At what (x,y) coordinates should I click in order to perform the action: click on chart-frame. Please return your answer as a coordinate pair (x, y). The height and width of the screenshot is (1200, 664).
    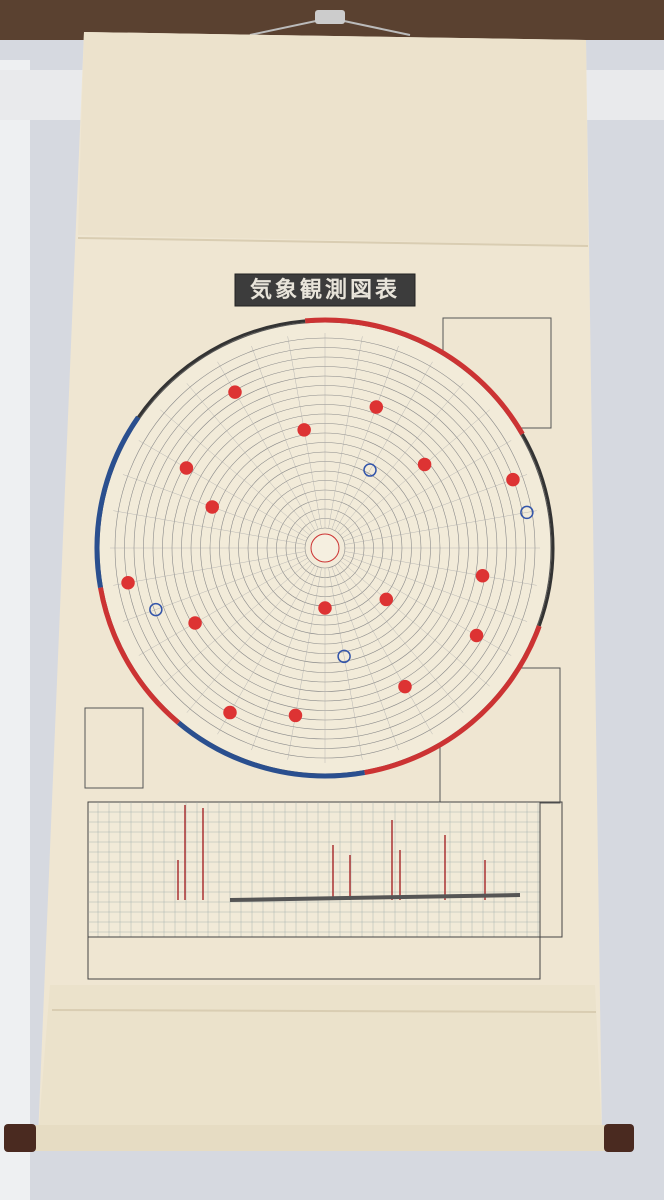
    Looking at the image, I should click on (314, 869).